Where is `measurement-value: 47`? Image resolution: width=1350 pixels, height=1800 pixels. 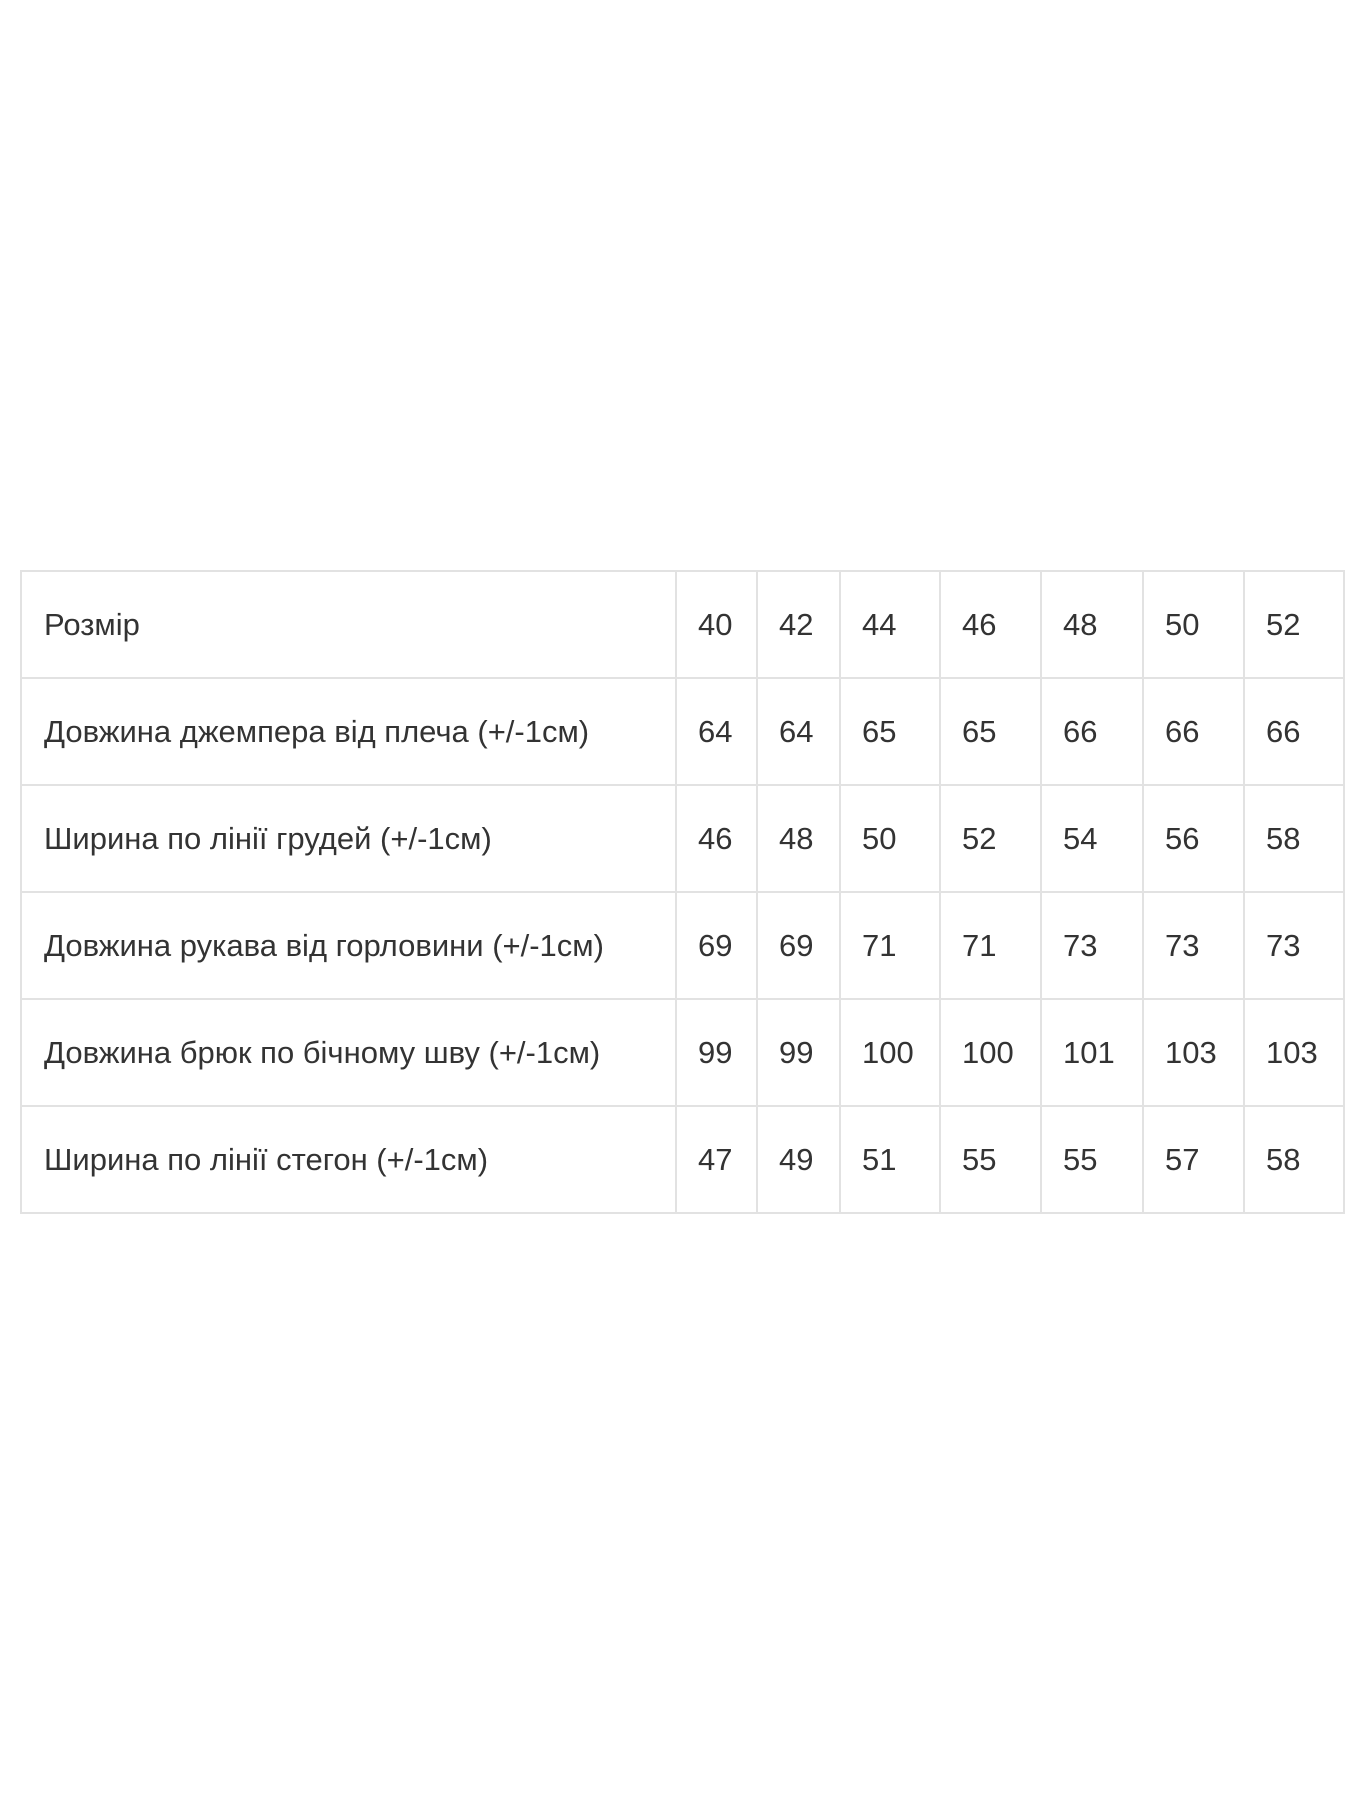
measurement-value: 47 is located at coordinates (716, 1159).